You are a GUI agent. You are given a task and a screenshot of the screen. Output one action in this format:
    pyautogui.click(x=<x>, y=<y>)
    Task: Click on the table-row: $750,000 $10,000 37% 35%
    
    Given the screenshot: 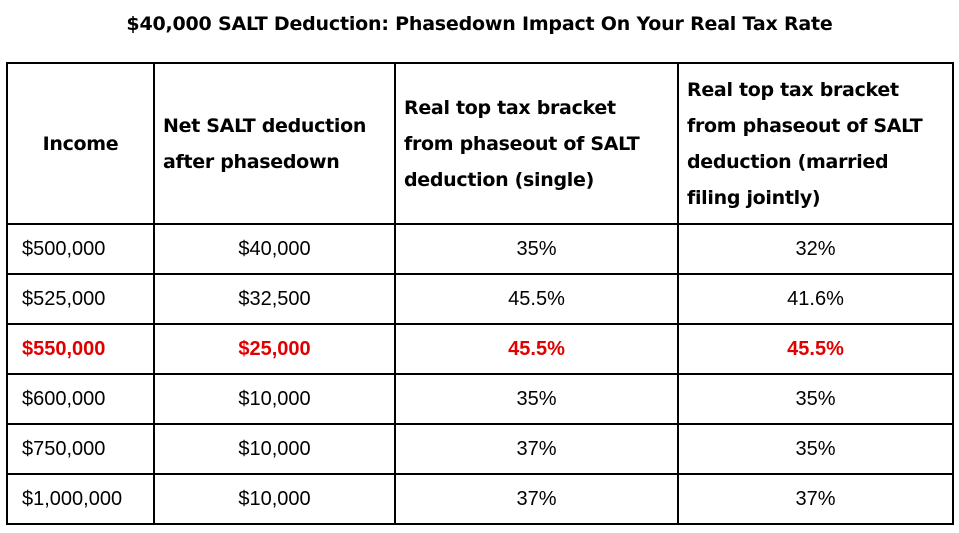 What is the action you would take?
    pyautogui.click(x=480, y=449)
    